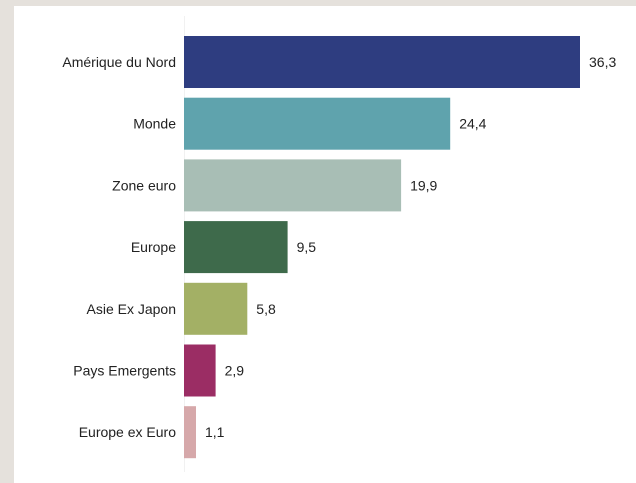 The height and width of the screenshot is (483, 636). Describe the element at coordinates (154, 124) in the screenshot. I see `category-label: Monde` at that location.